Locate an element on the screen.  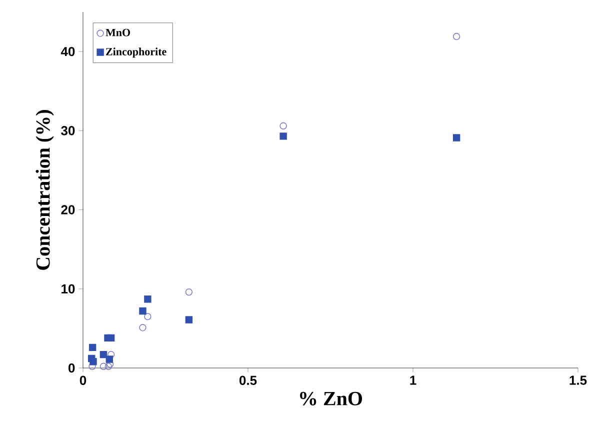
y-tick-label: 0 is located at coordinates (71, 368).